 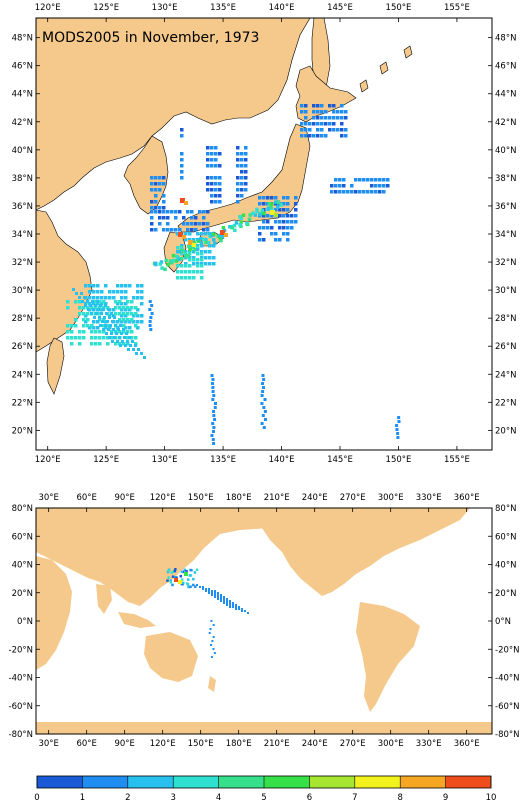 What do you see at coordinates (137, 620) in the screenshot?
I see `indonesia` at bounding box center [137, 620].